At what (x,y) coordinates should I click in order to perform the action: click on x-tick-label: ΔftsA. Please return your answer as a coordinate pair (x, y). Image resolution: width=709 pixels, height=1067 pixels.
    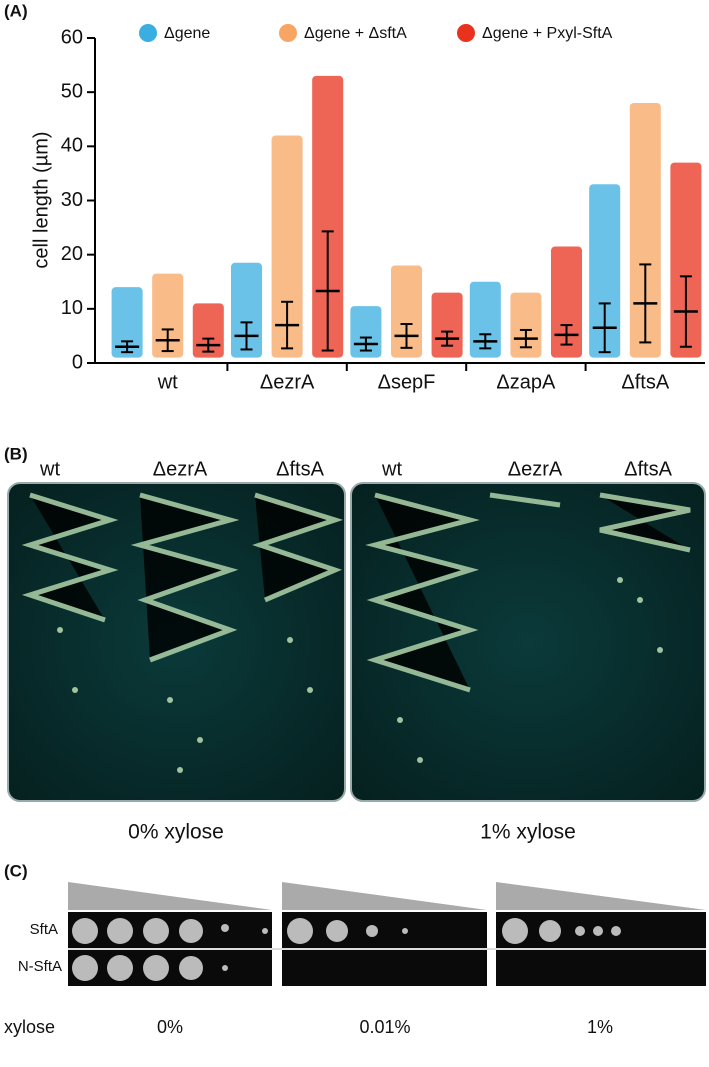
    Looking at the image, I should click on (645, 382).